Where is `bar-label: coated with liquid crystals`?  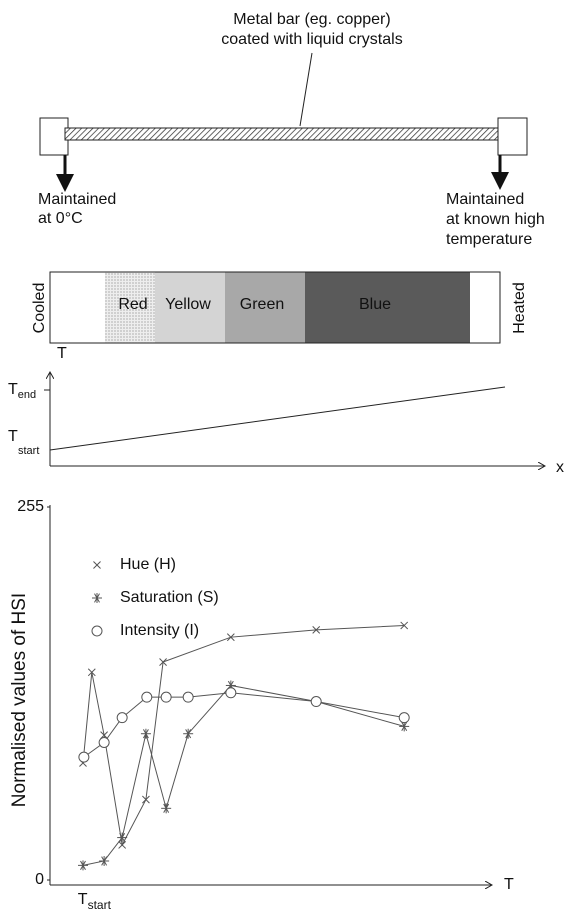
bar-label: coated with liquid crystals is located at coordinates (311, 39).